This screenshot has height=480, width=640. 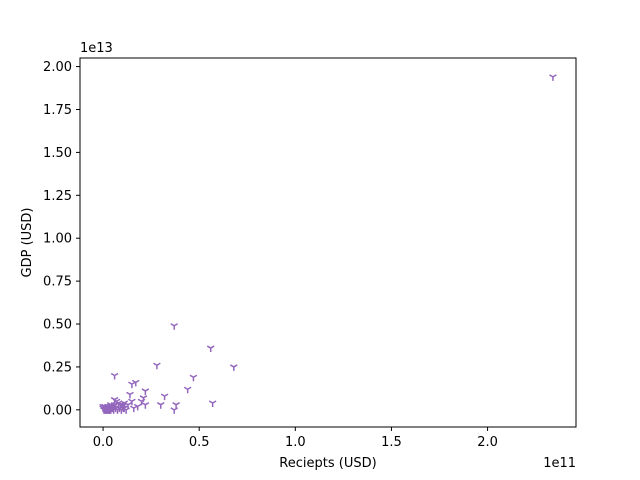 I want to click on y-tick-label: 1.25, so click(x=57, y=196).